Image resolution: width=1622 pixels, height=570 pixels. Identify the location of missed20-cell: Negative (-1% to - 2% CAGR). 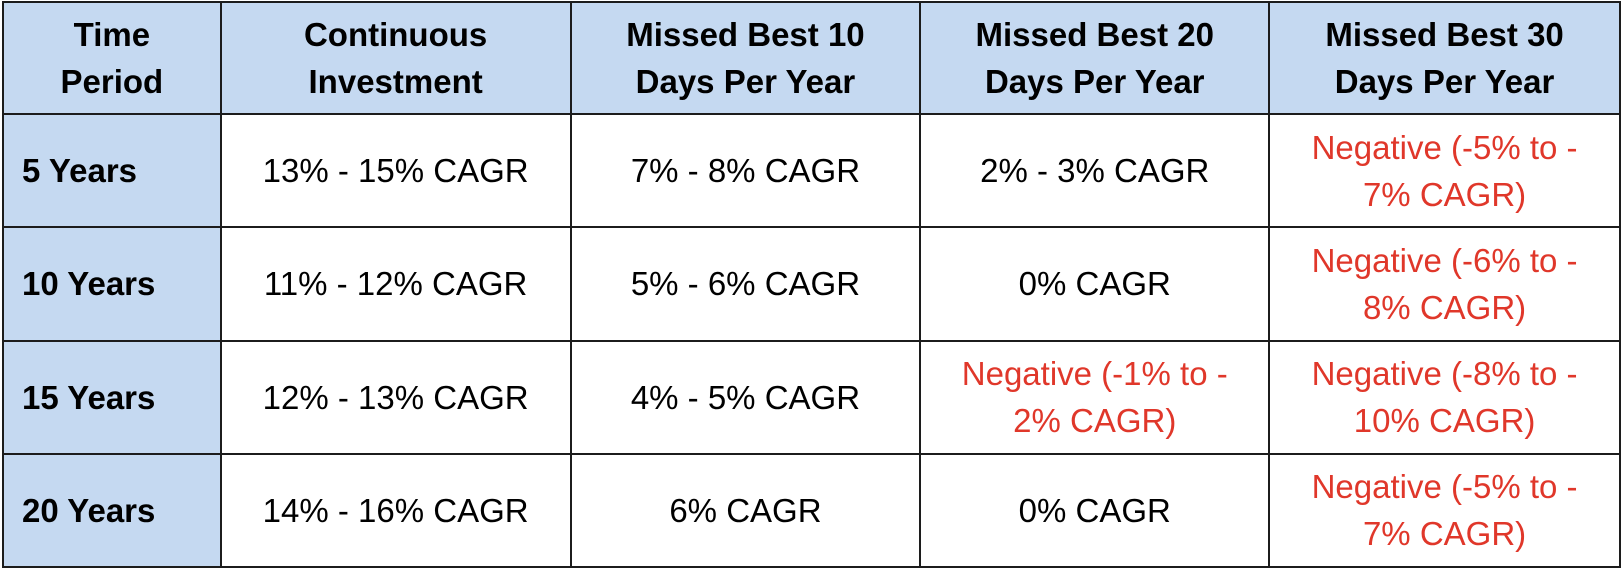
(1095, 397).